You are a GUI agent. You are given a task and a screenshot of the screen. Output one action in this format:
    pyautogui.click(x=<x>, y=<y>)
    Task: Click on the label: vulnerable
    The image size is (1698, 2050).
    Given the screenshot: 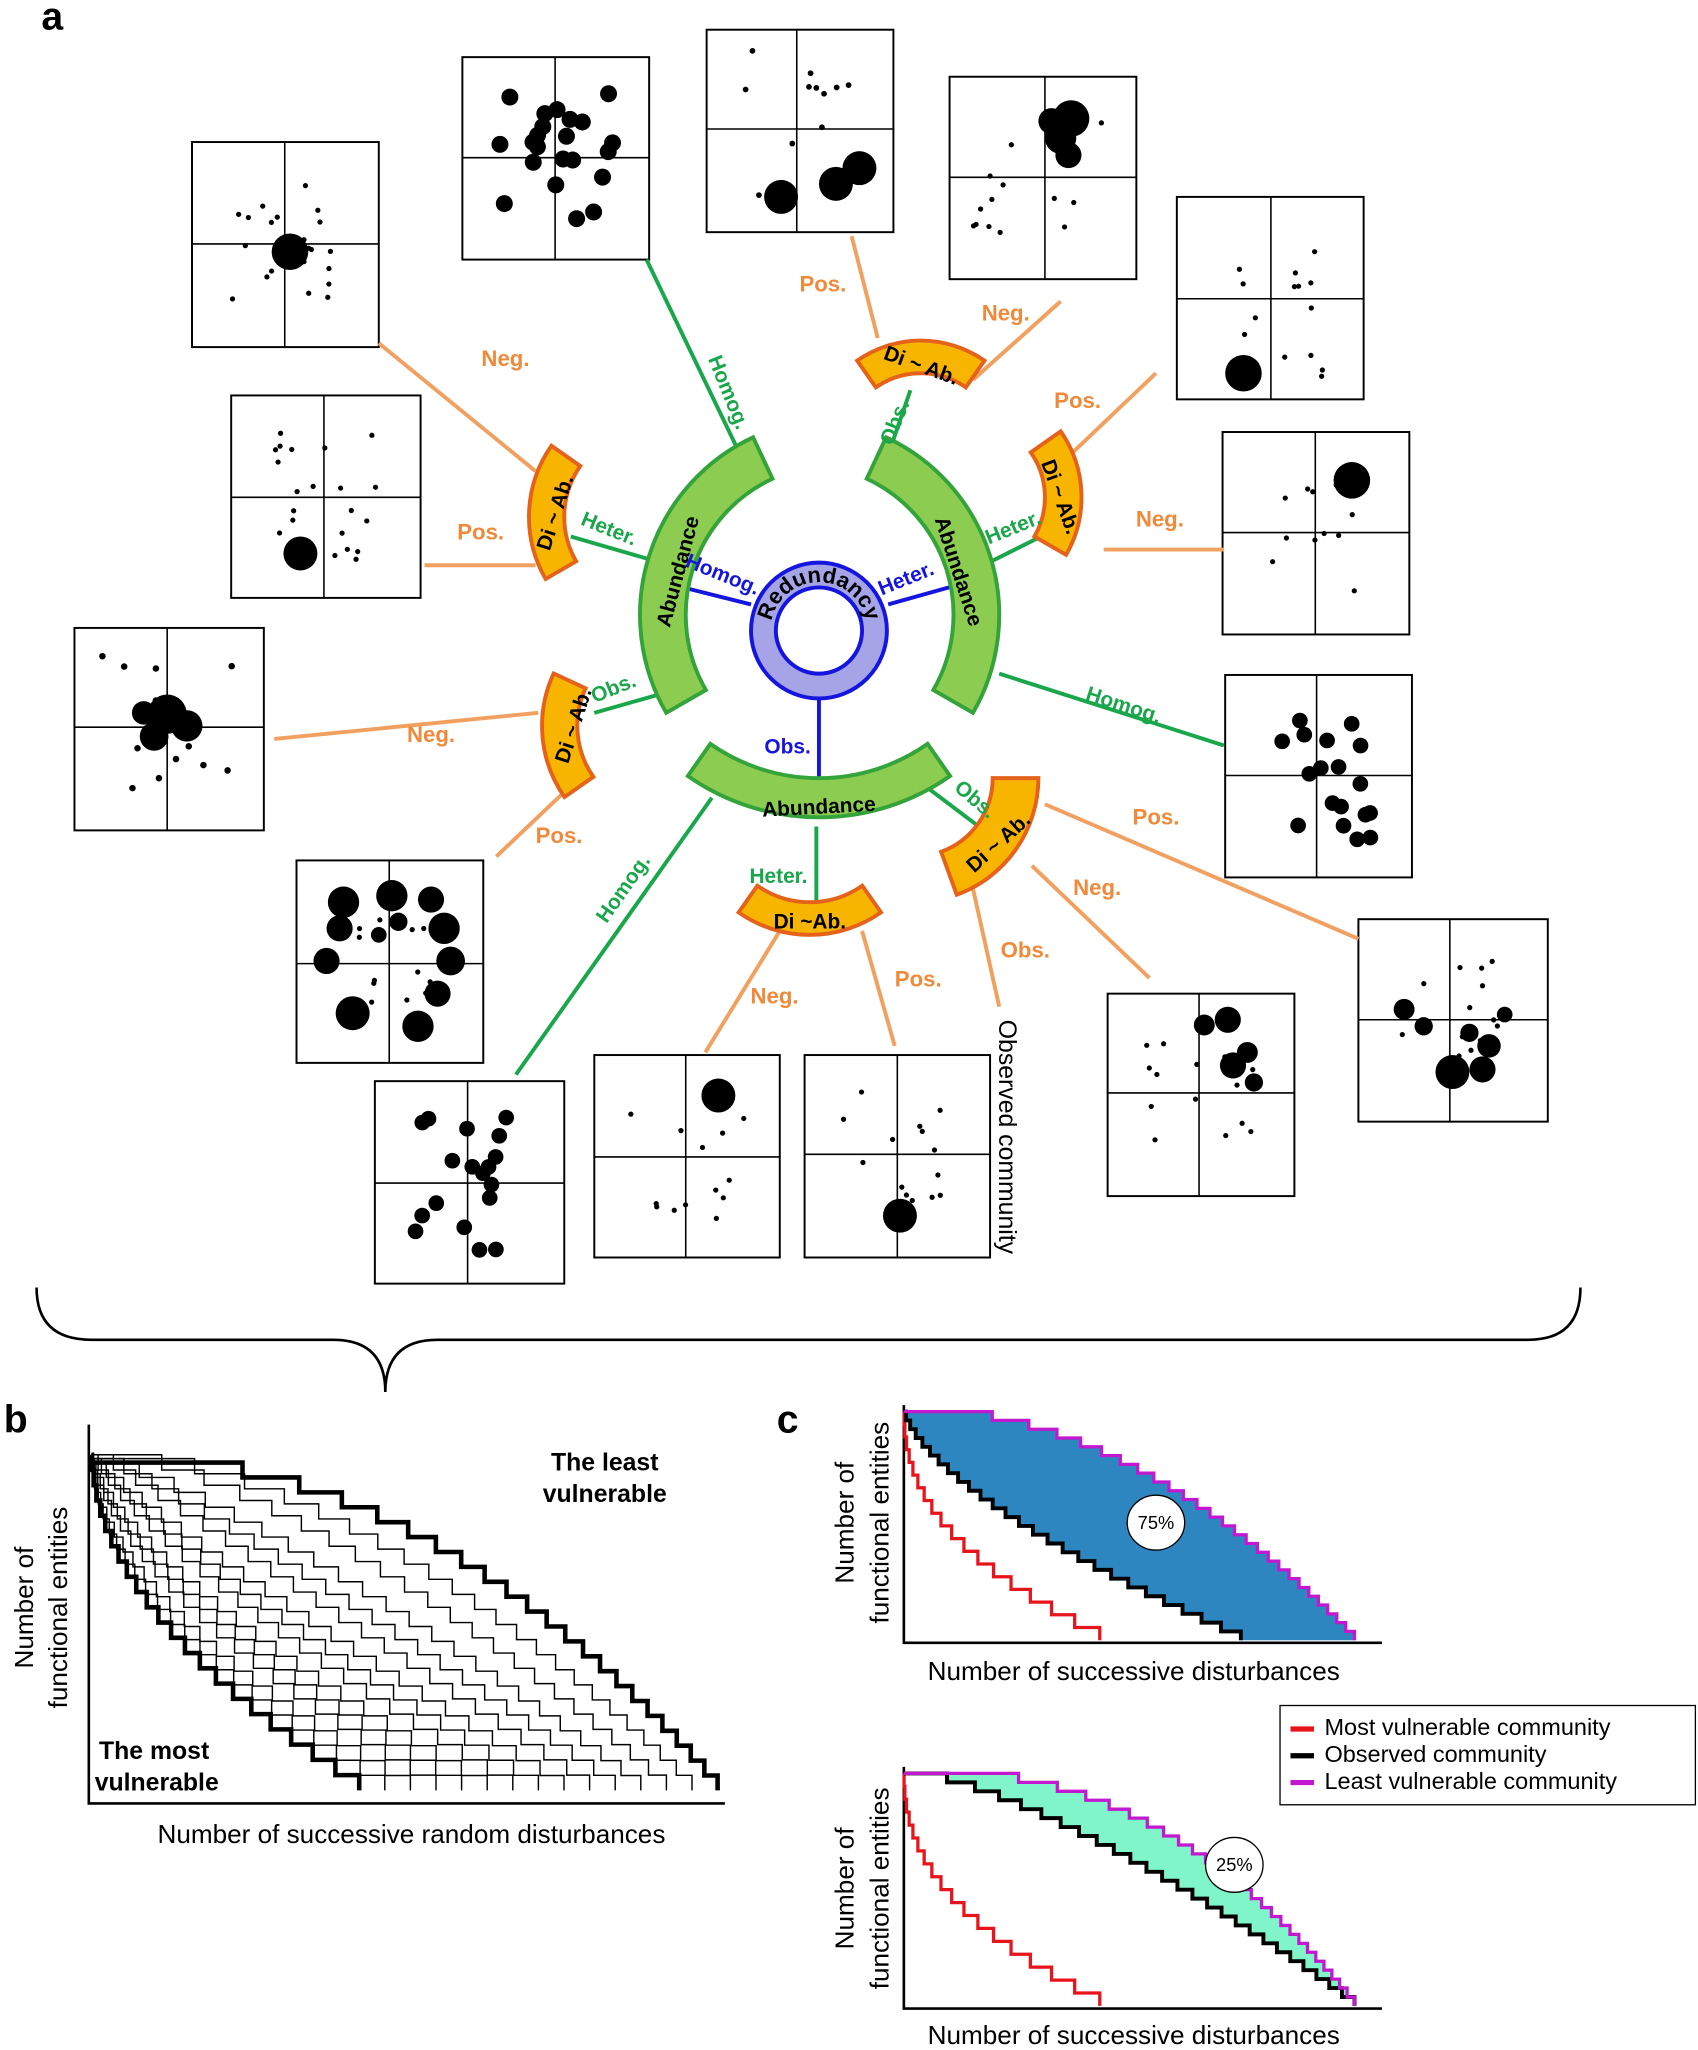 What is the action you would take?
    pyautogui.click(x=605, y=1494)
    